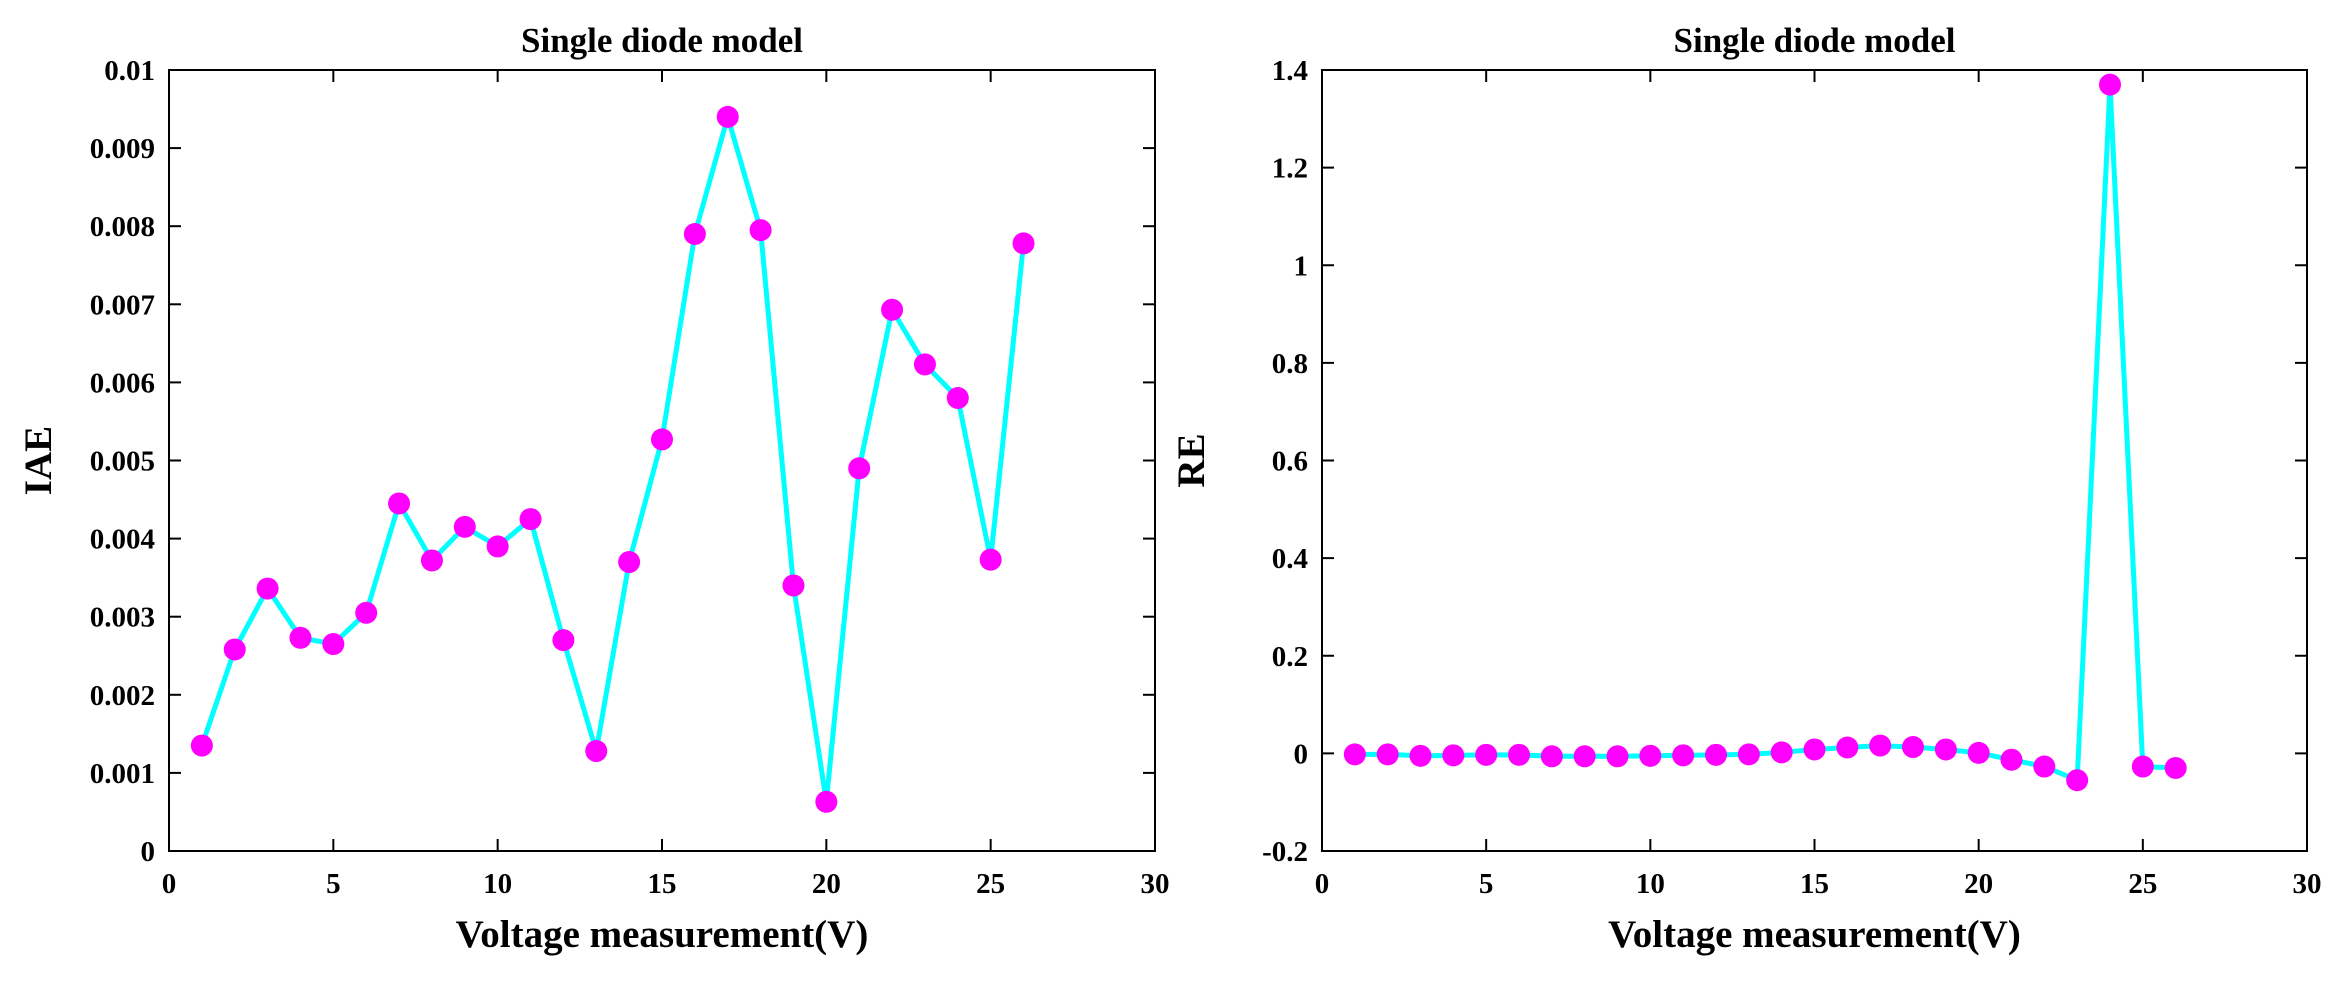 Image resolution: width=2351 pixels, height=983 pixels. I want to click on y-axis-label: RE, so click(1191, 460).